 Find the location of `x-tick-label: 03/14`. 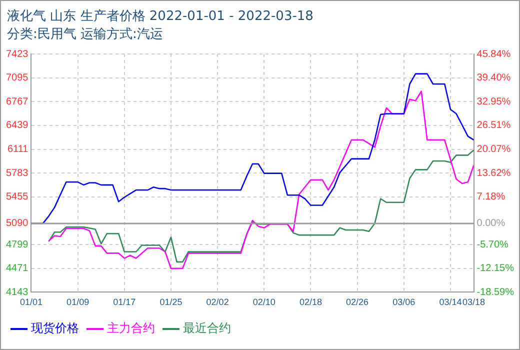

x-tick-label: 03/14 is located at coordinates (450, 302).